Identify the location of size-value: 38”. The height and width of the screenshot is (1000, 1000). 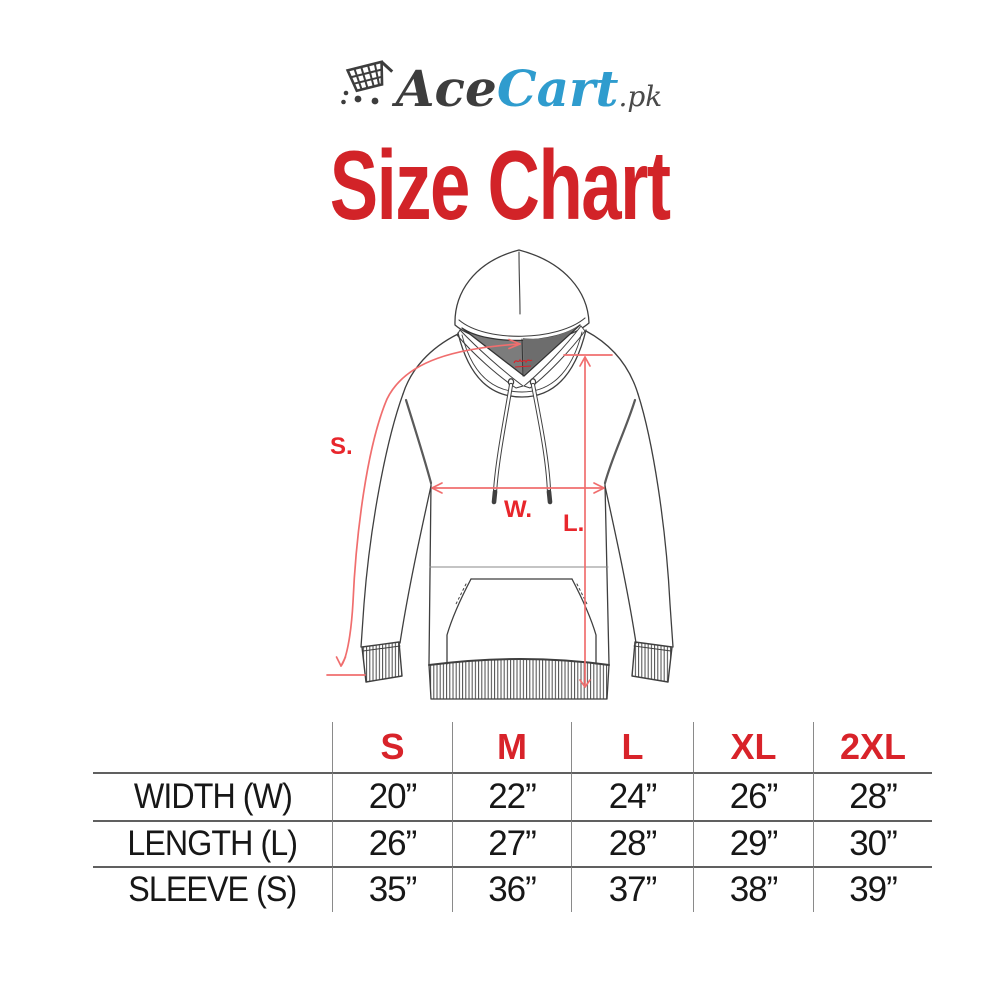
(753, 889).